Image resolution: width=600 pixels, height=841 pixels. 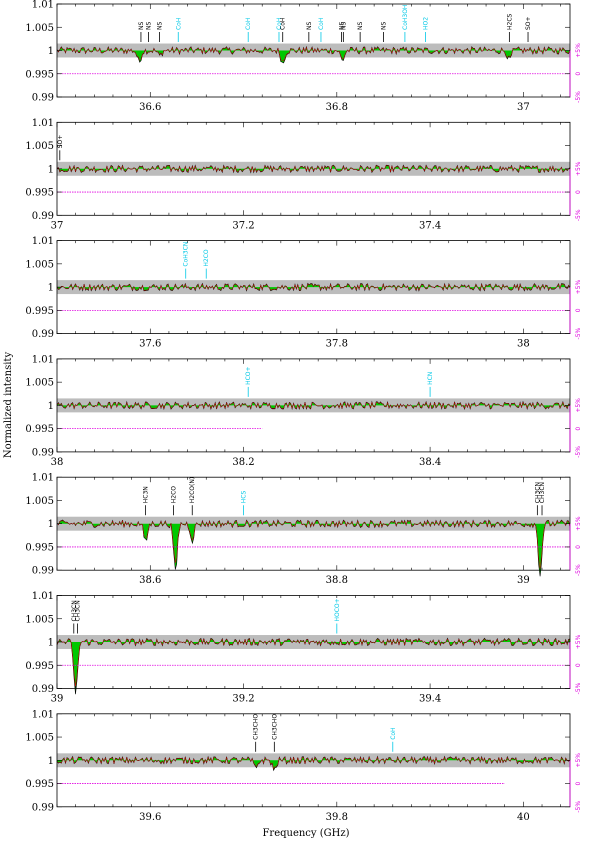 What do you see at coordinates (337, 580) in the screenshot?
I see `x-tick-label: 38.8` at bounding box center [337, 580].